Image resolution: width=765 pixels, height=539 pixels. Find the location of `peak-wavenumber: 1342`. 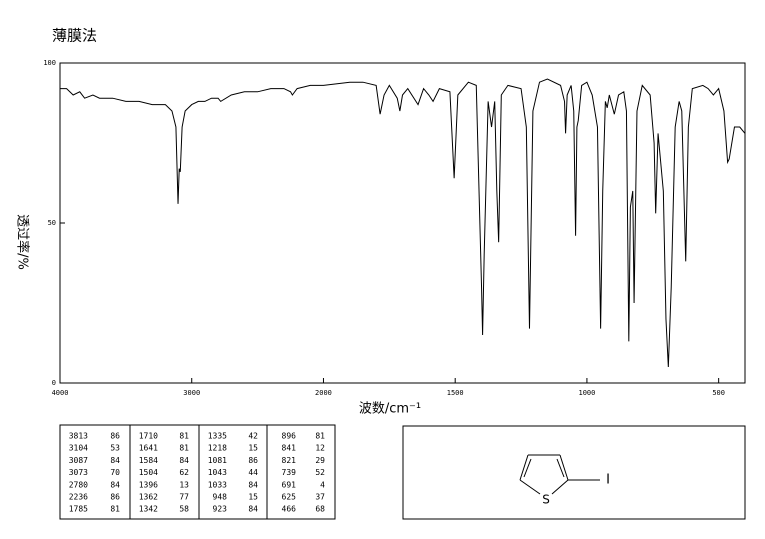

peak-wavenumber: 1342 is located at coordinates (148, 509).